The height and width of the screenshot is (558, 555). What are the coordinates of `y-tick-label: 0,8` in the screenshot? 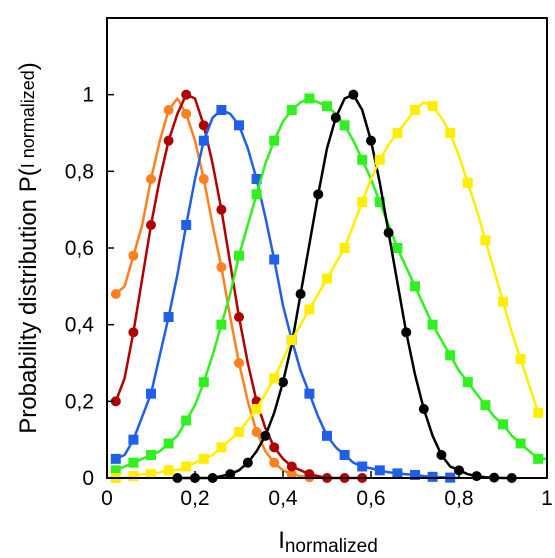 It's located at (79, 171).